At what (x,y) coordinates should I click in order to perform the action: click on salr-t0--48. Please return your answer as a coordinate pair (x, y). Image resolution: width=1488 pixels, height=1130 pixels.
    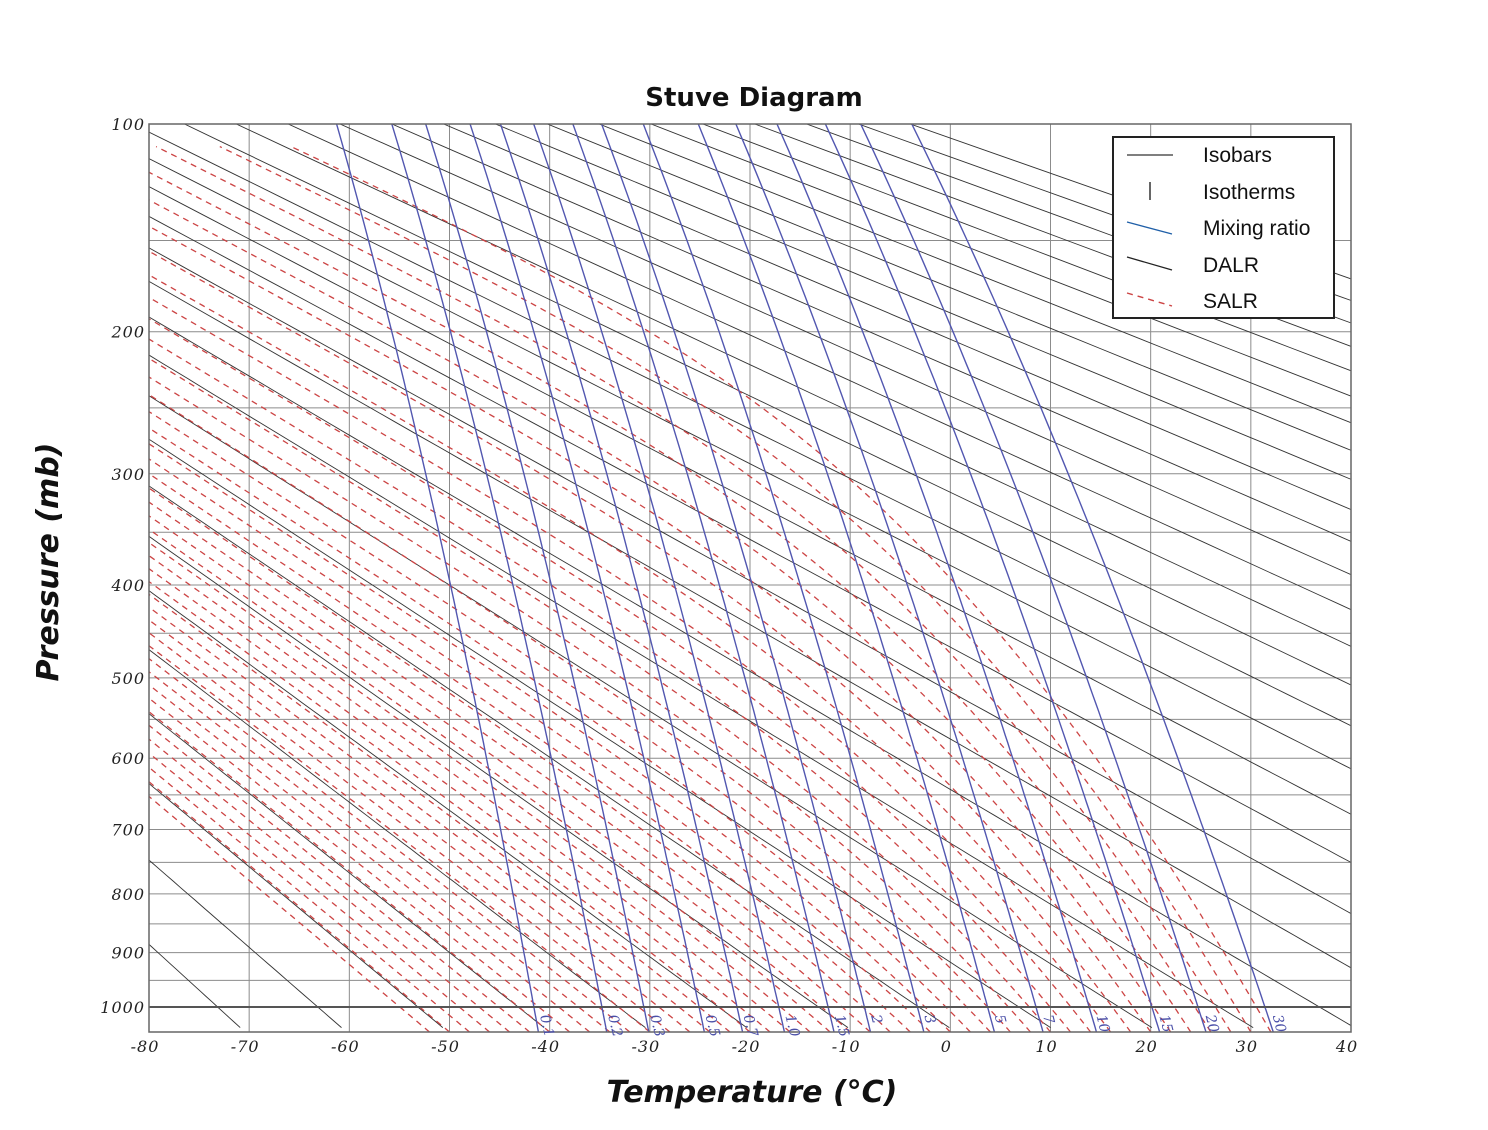
    Looking at the image, I should click on (309, 899).